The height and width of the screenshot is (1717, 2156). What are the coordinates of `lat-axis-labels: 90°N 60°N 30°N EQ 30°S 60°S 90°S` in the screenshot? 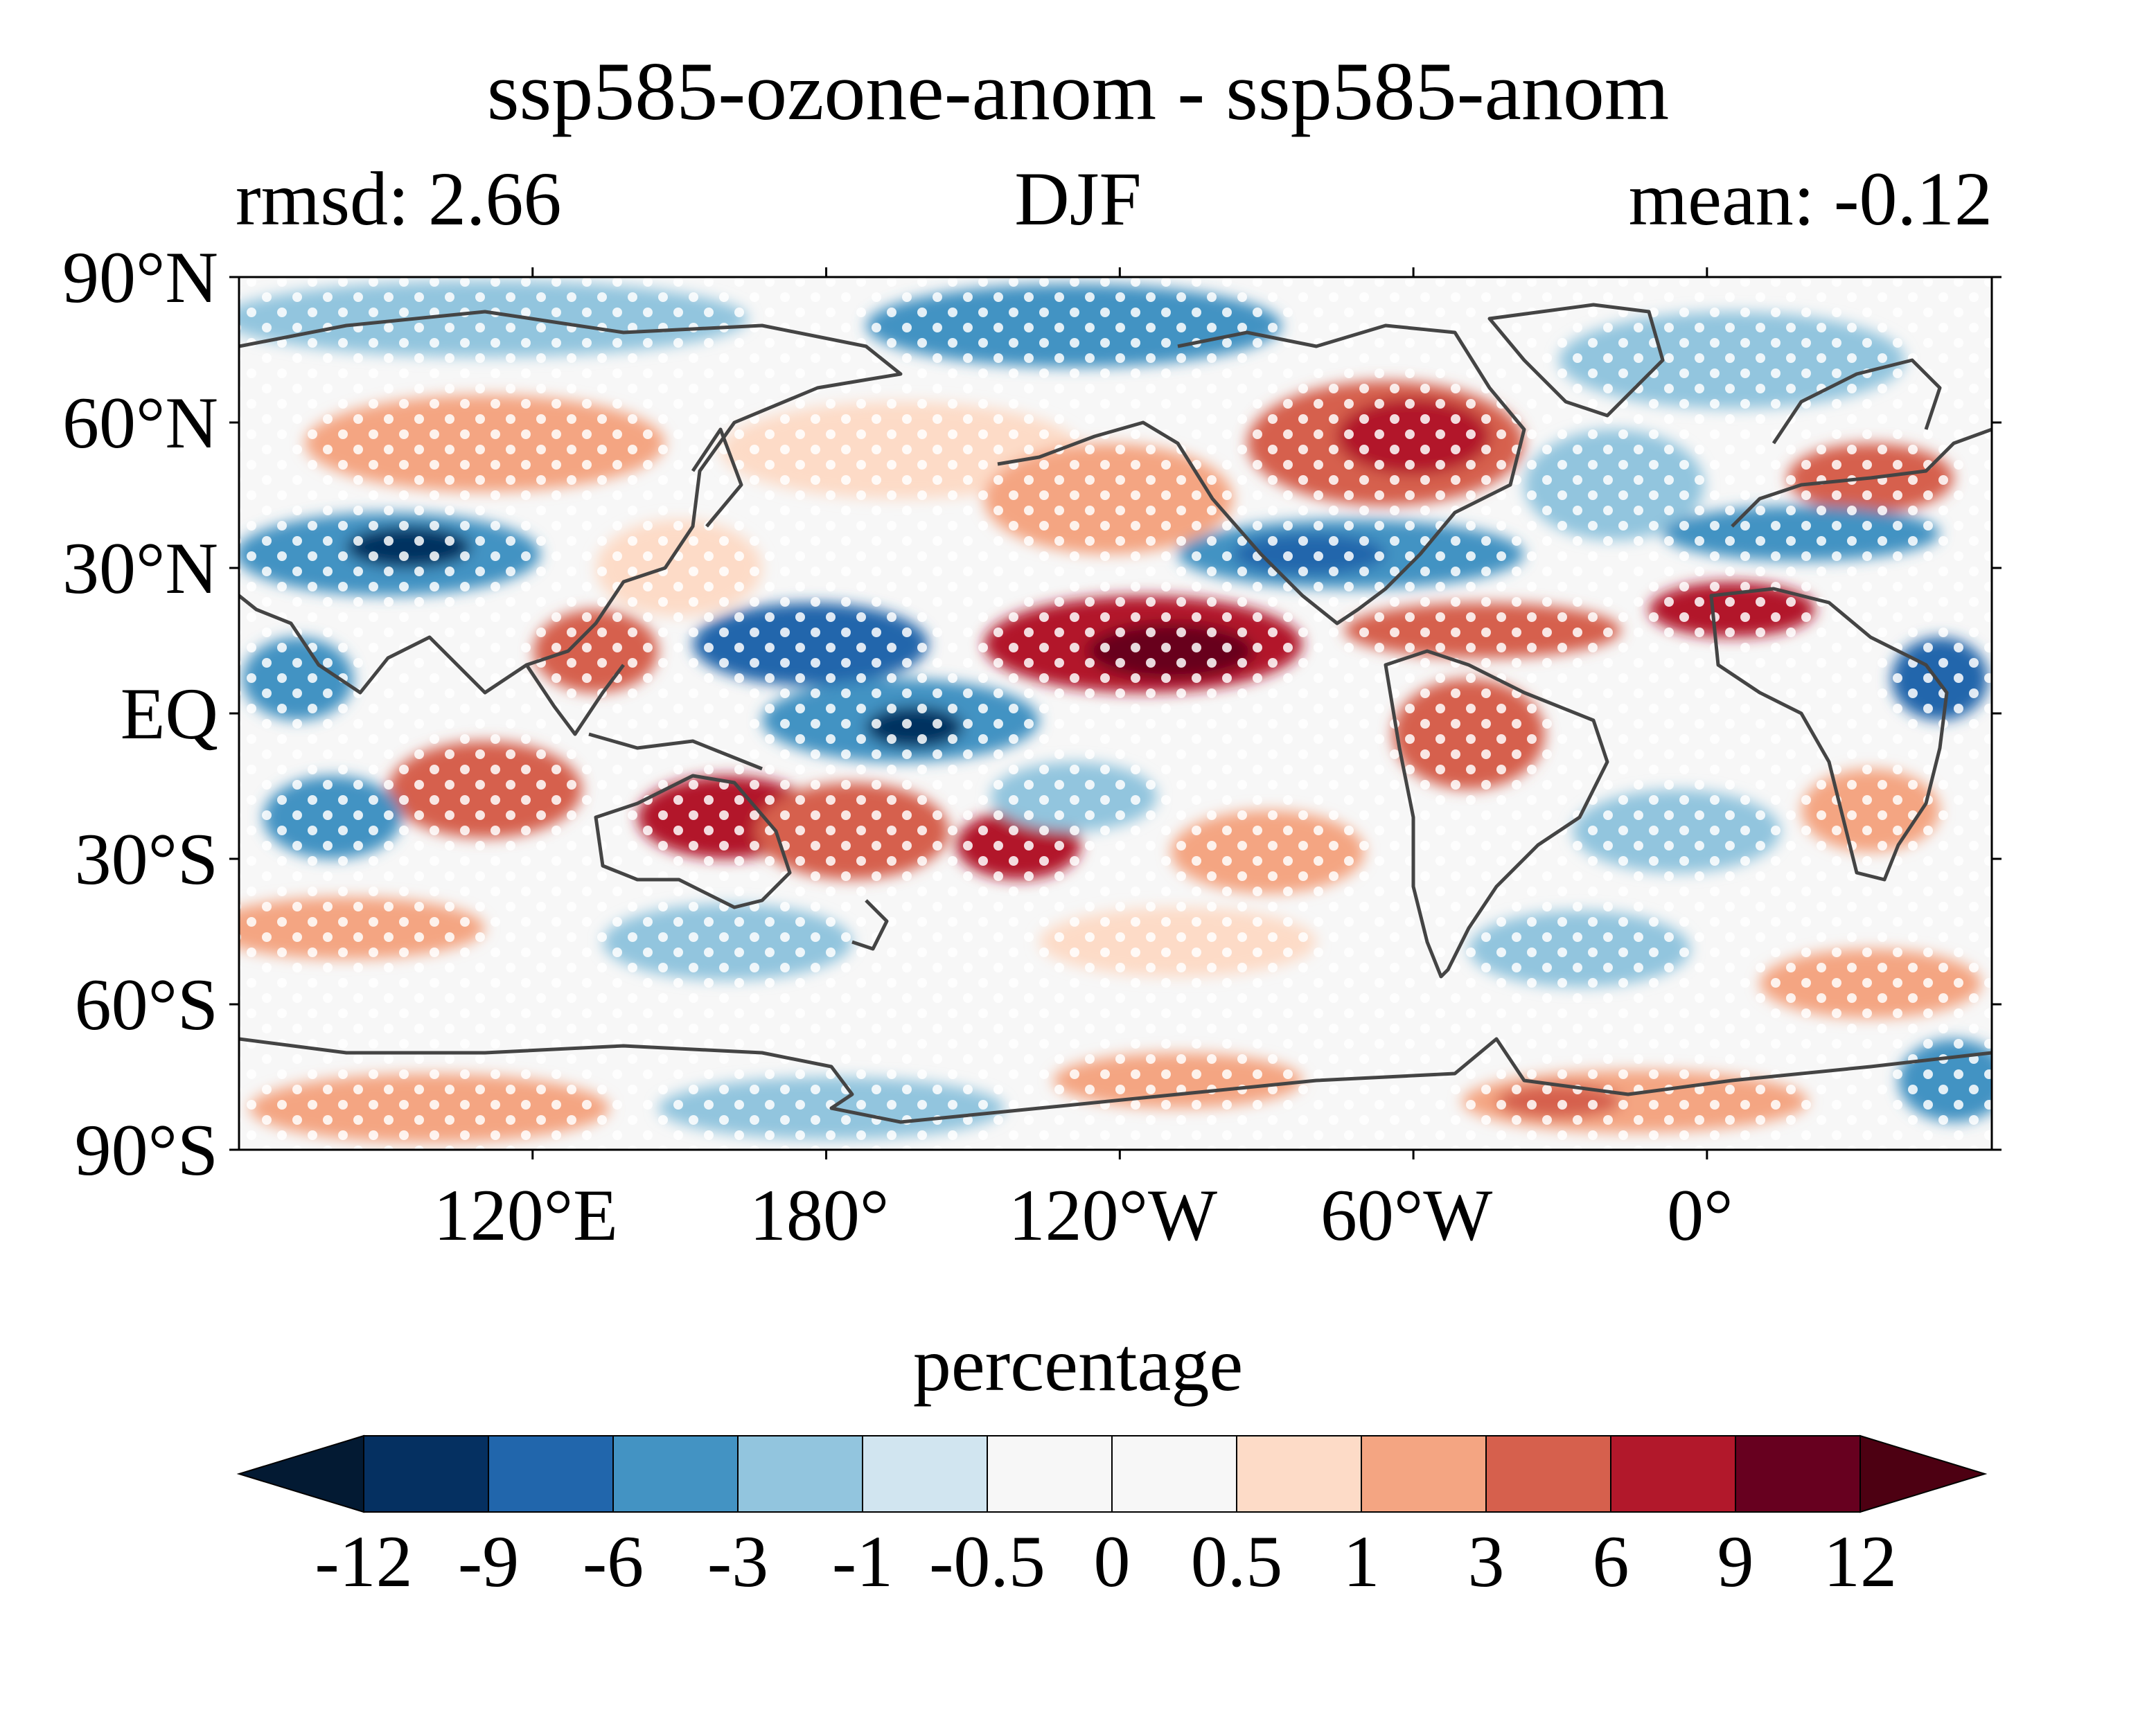 It's located at (140, 714).